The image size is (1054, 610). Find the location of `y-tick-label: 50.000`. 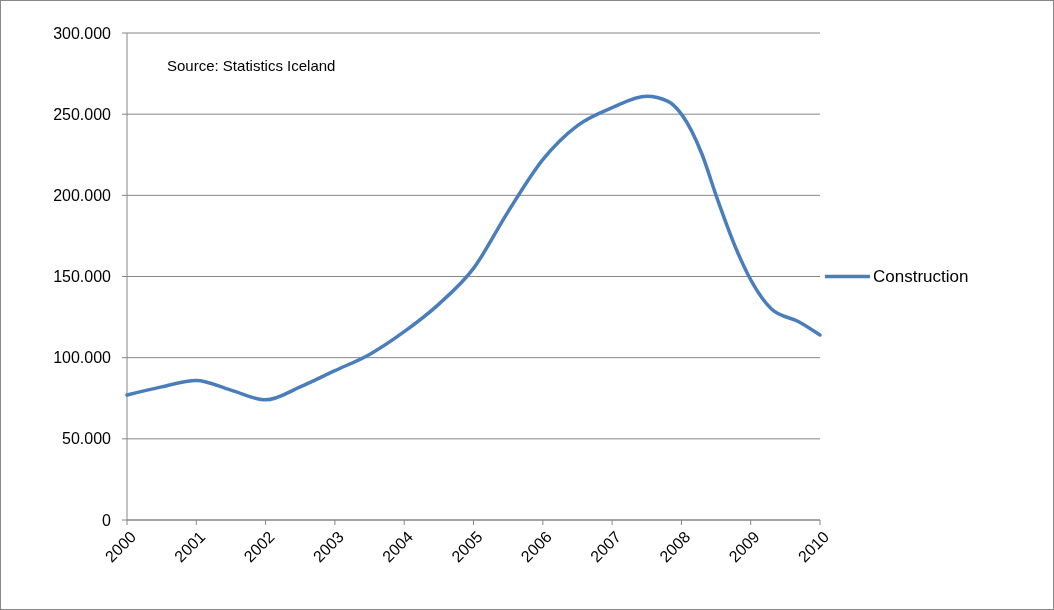

y-tick-label: 50.000 is located at coordinates (87, 439).